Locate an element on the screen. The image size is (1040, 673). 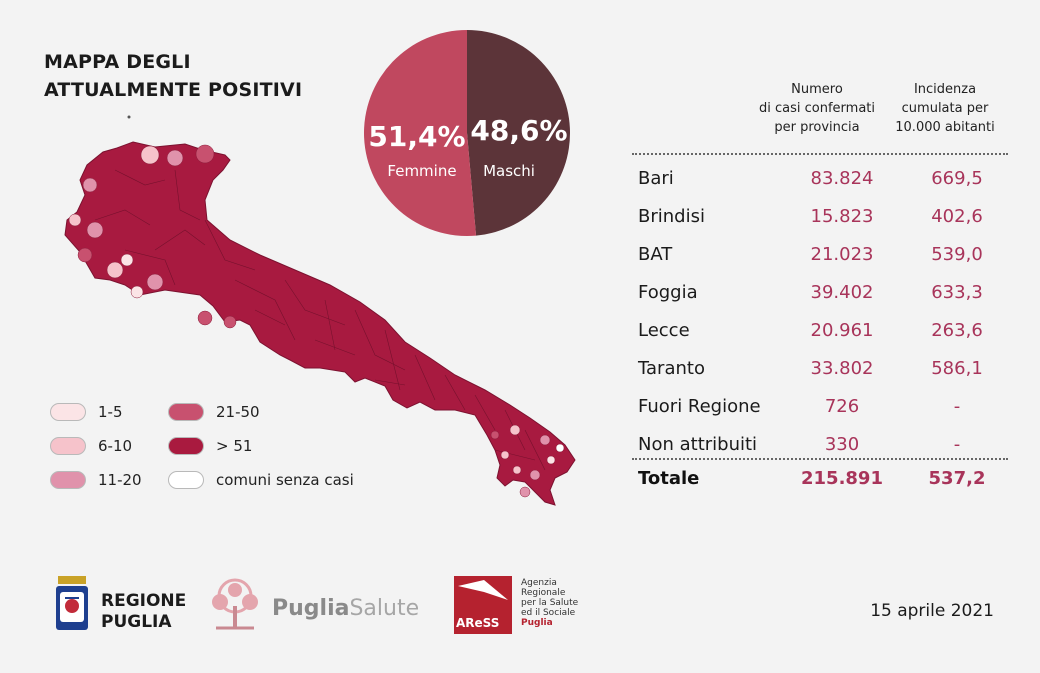
province-incidence: - is located at coordinates (957, 444).